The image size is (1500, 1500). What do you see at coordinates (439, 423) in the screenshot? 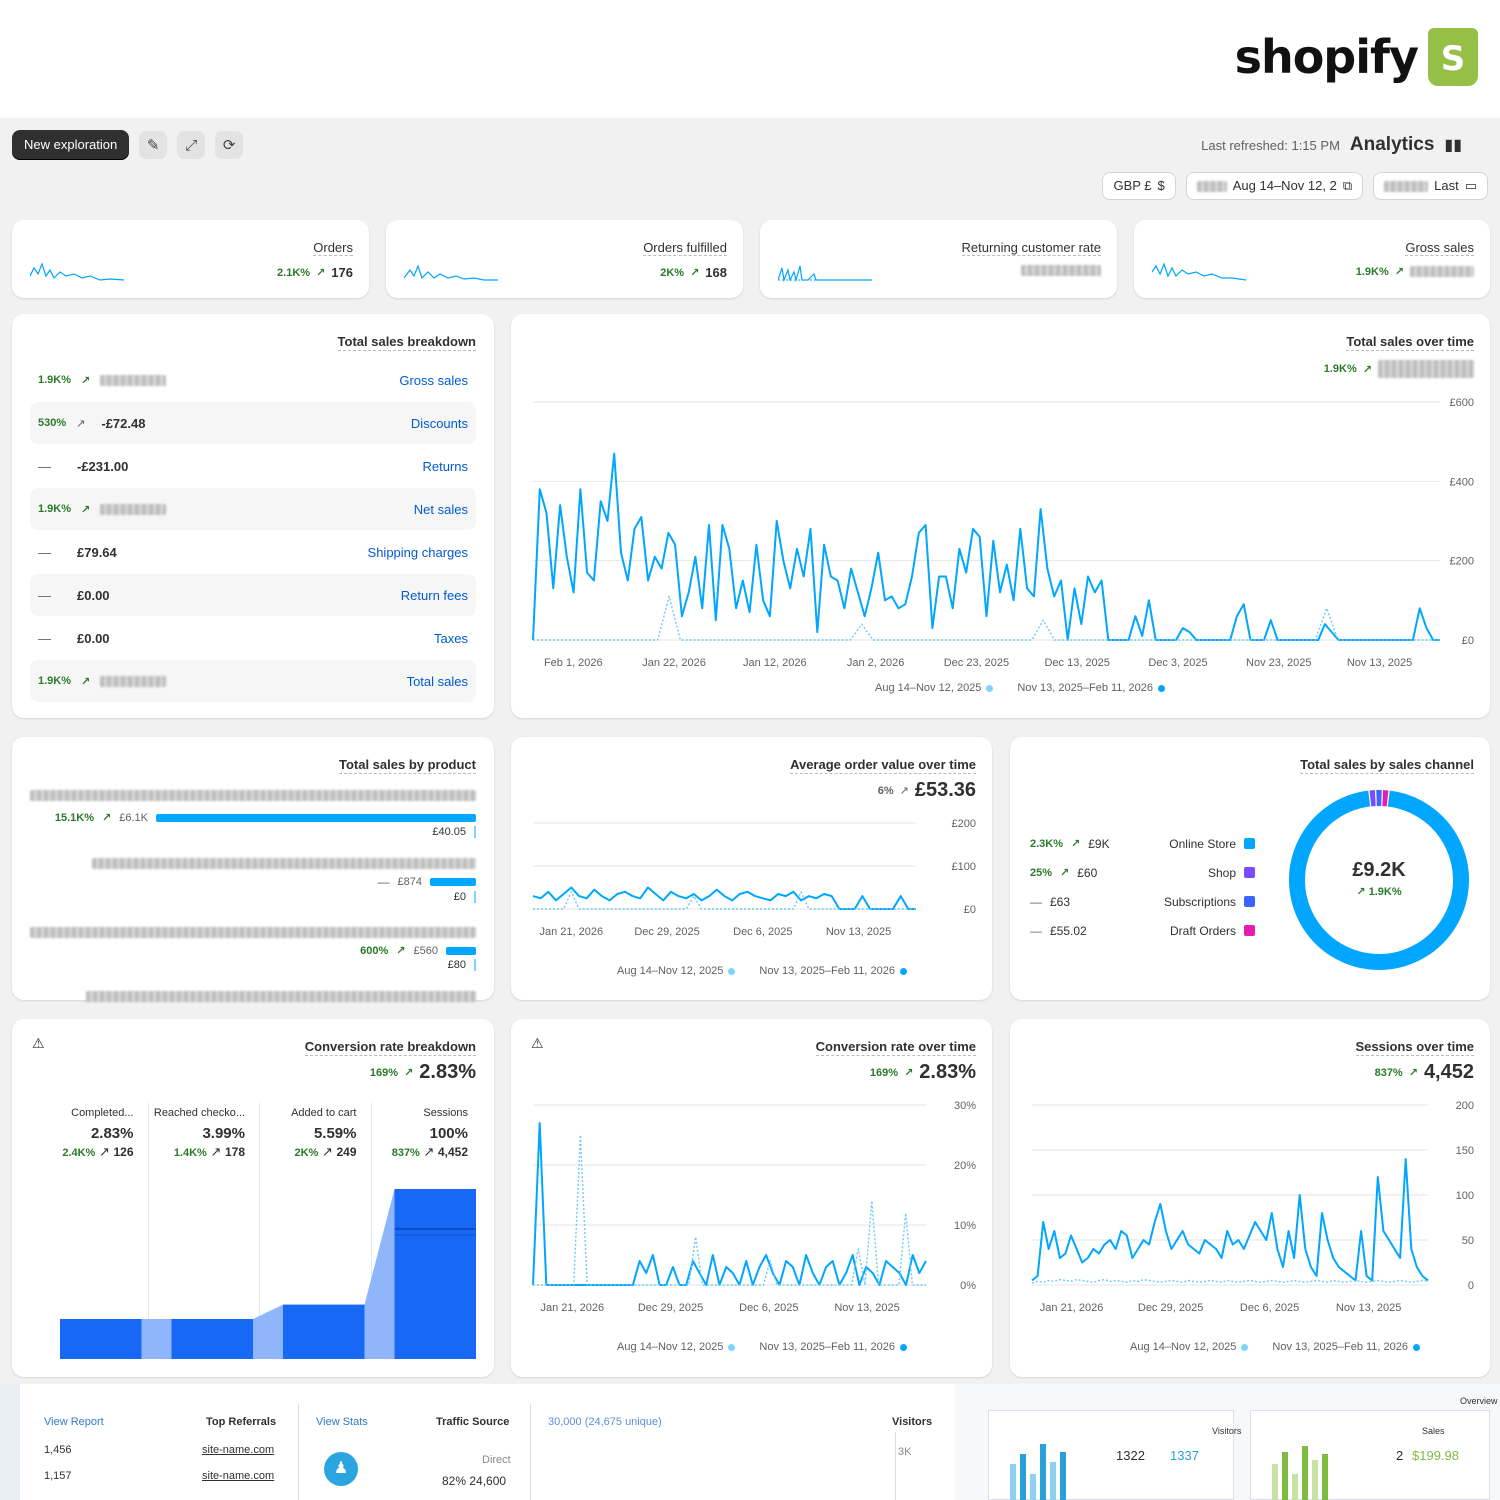
I see `row-label: Discounts` at bounding box center [439, 423].